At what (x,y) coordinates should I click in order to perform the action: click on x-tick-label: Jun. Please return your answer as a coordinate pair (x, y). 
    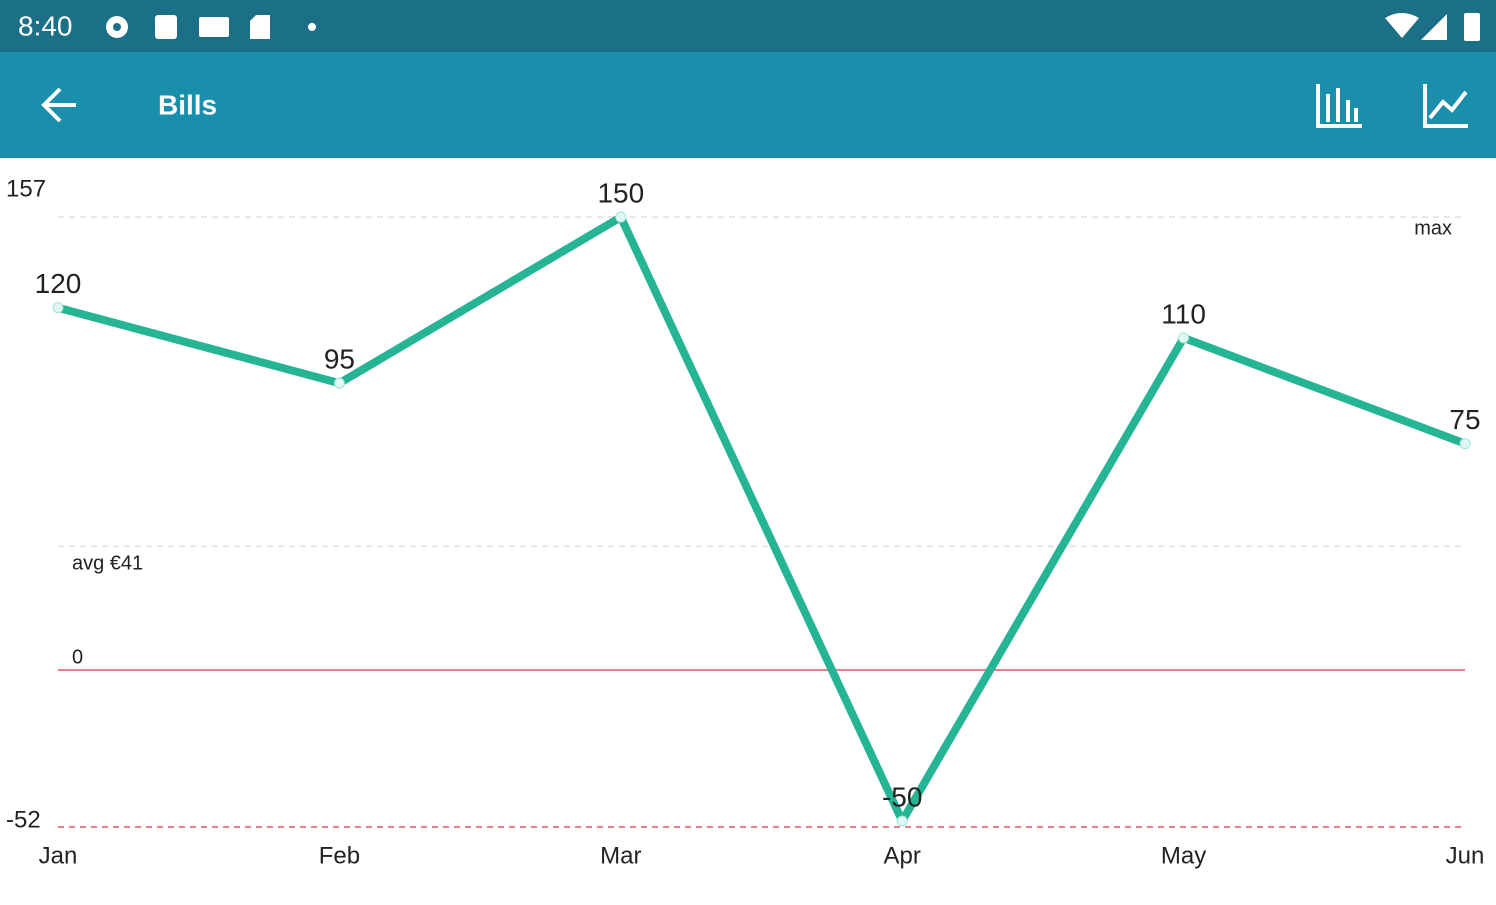
    Looking at the image, I should click on (1465, 855).